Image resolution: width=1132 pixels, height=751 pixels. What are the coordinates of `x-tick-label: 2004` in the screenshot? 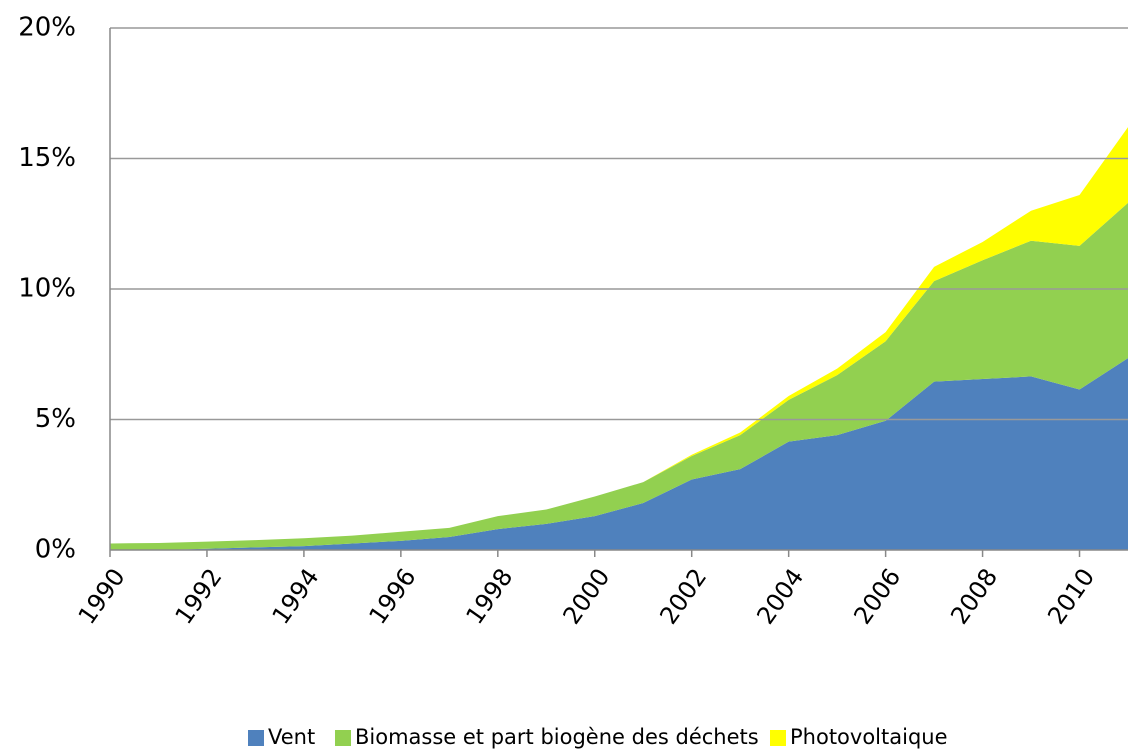 It's located at (780, 596).